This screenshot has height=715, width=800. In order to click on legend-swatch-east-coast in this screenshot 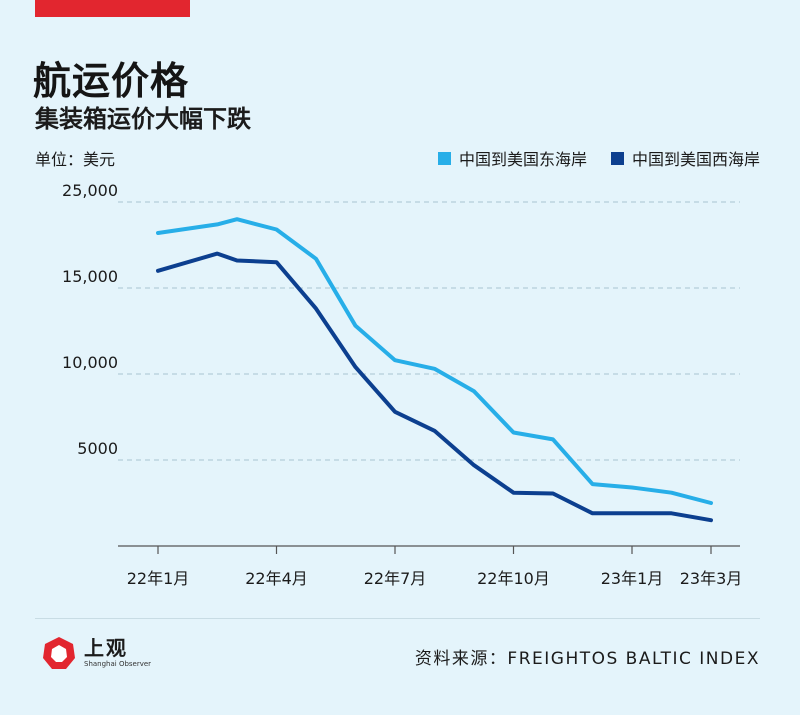, I will do `click(444, 158)`.